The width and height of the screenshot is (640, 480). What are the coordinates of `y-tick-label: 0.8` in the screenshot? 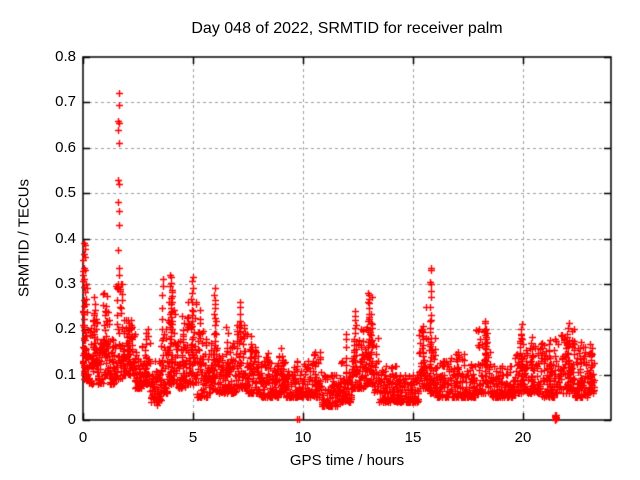 It's located at (65, 56).